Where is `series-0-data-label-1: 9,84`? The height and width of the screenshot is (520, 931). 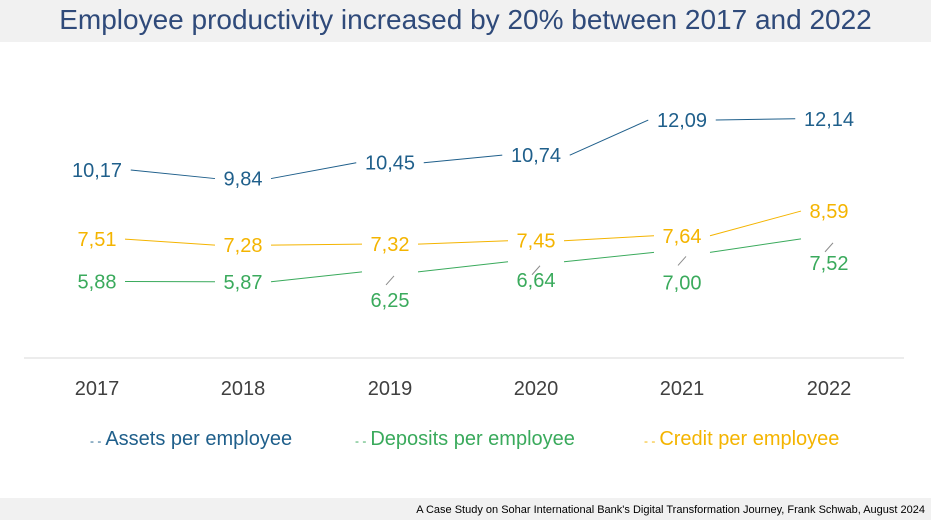 series-0-data-label-1: 9,84 is located at coordinates (243, 180).